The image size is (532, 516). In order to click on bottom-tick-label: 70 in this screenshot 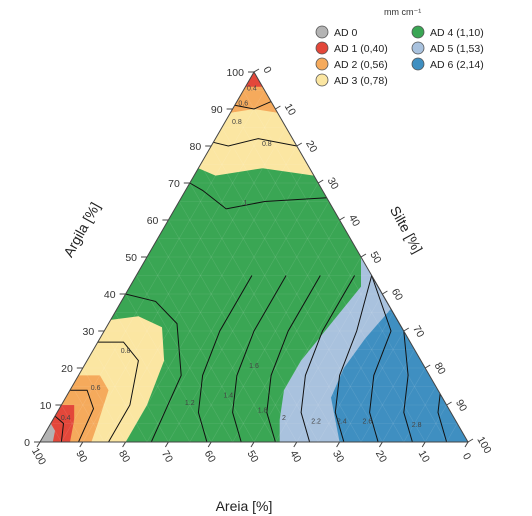, I will do `click(167, 456)`.